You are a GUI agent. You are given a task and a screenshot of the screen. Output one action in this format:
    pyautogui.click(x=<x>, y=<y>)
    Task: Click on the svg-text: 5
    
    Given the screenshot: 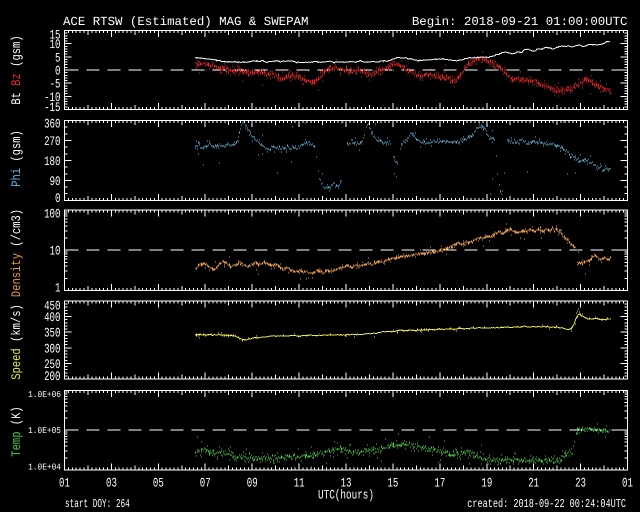 What is the action you would take?
    pyautogui.click(x=58, y=57)
    